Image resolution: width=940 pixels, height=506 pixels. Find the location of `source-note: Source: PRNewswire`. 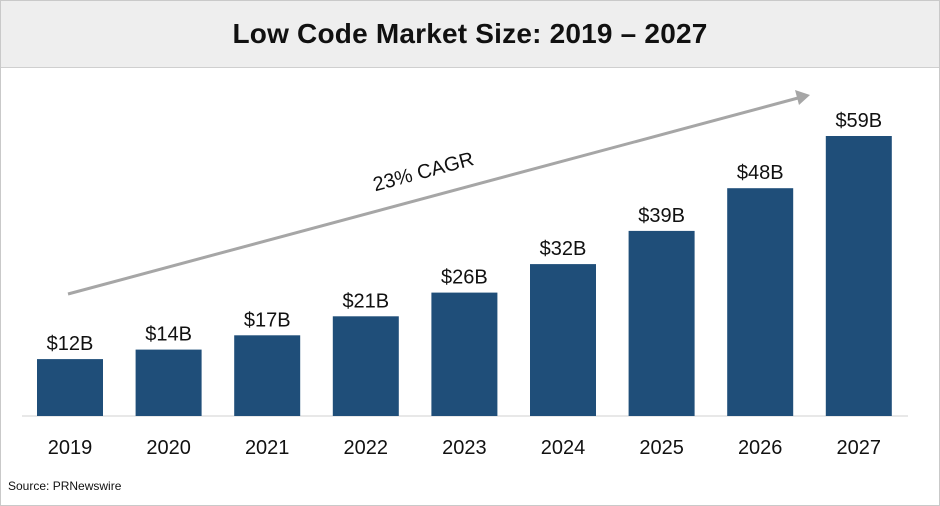

source-note: Source: PRNewswire is located at coordinates (65, 486).